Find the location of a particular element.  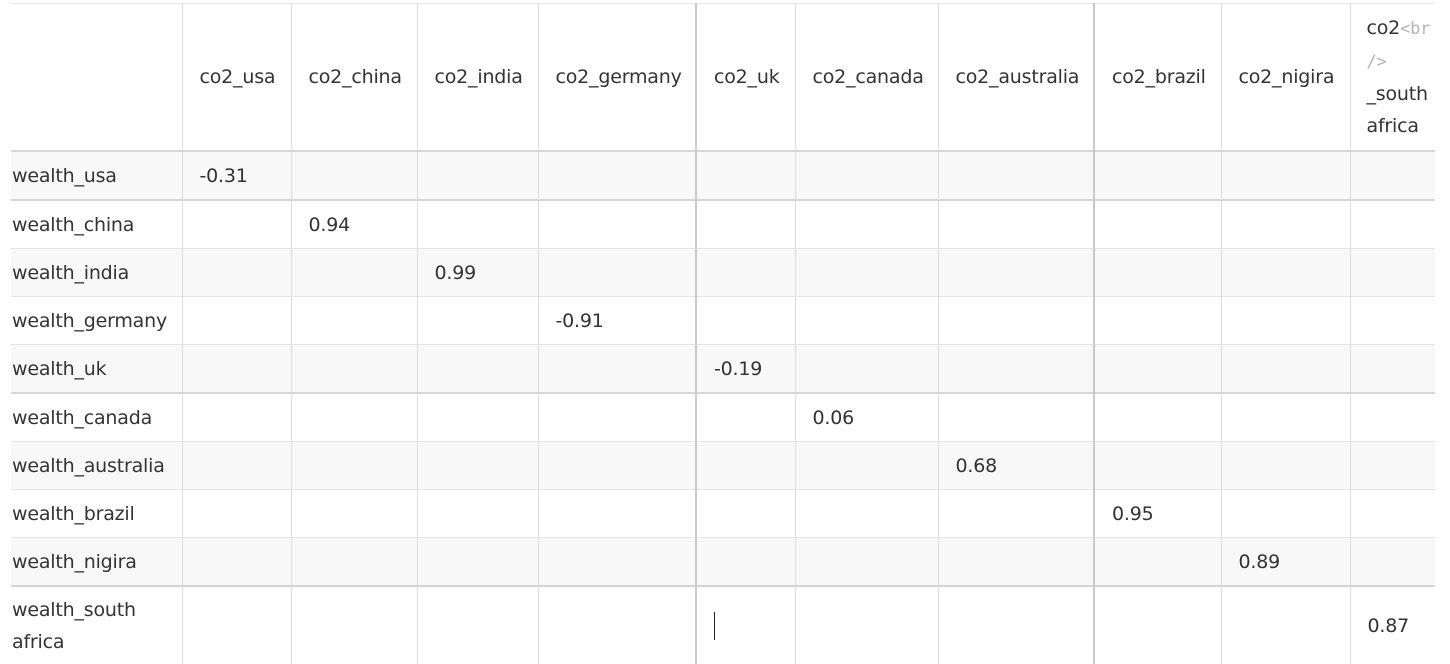

corner-cell is located at coordinates (96, 77).